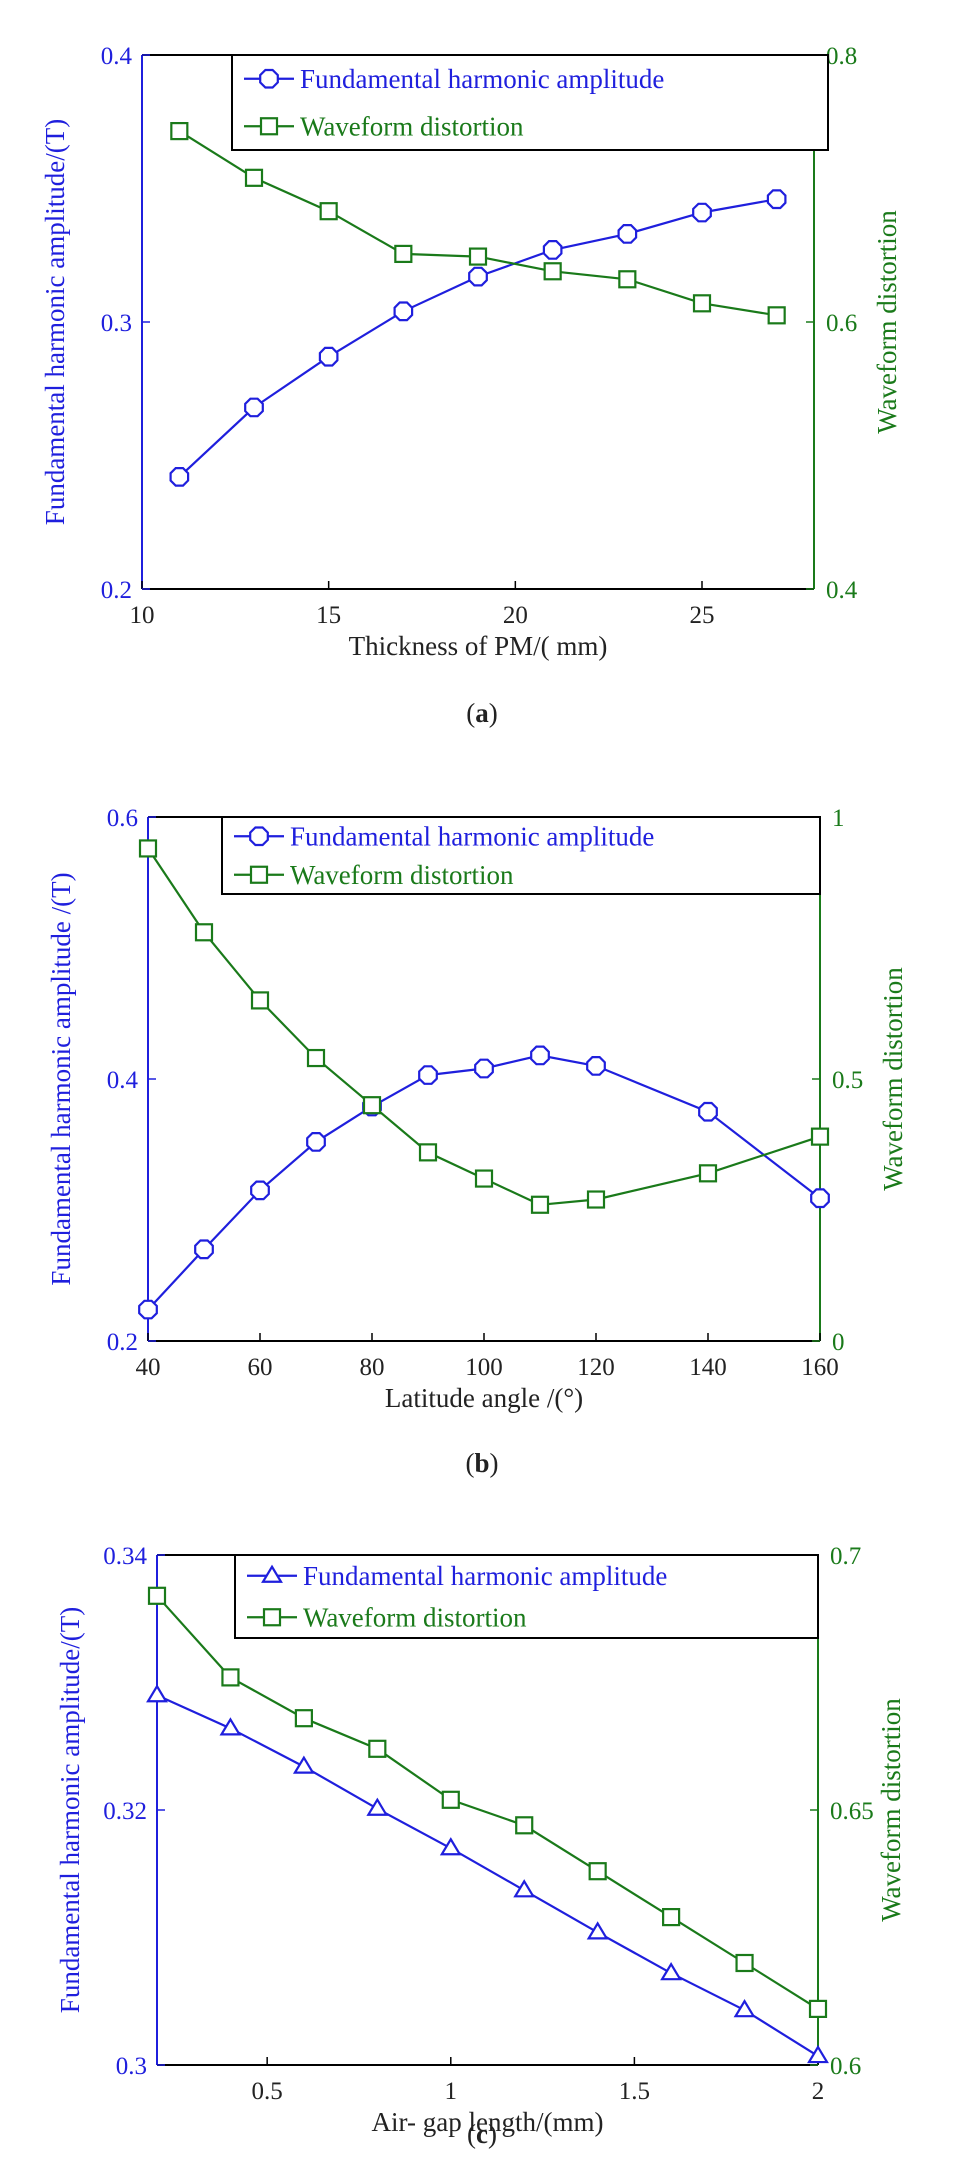 This screenshot has height=2174, width=965. I want to click on x-tick-label: 140, so click(708, 1367).